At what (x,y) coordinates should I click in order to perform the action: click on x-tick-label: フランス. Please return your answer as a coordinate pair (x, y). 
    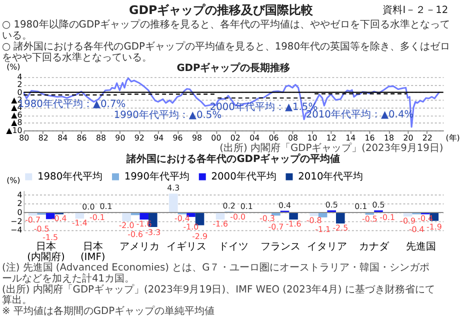
    Looking at the image, I should click on (280, 246).